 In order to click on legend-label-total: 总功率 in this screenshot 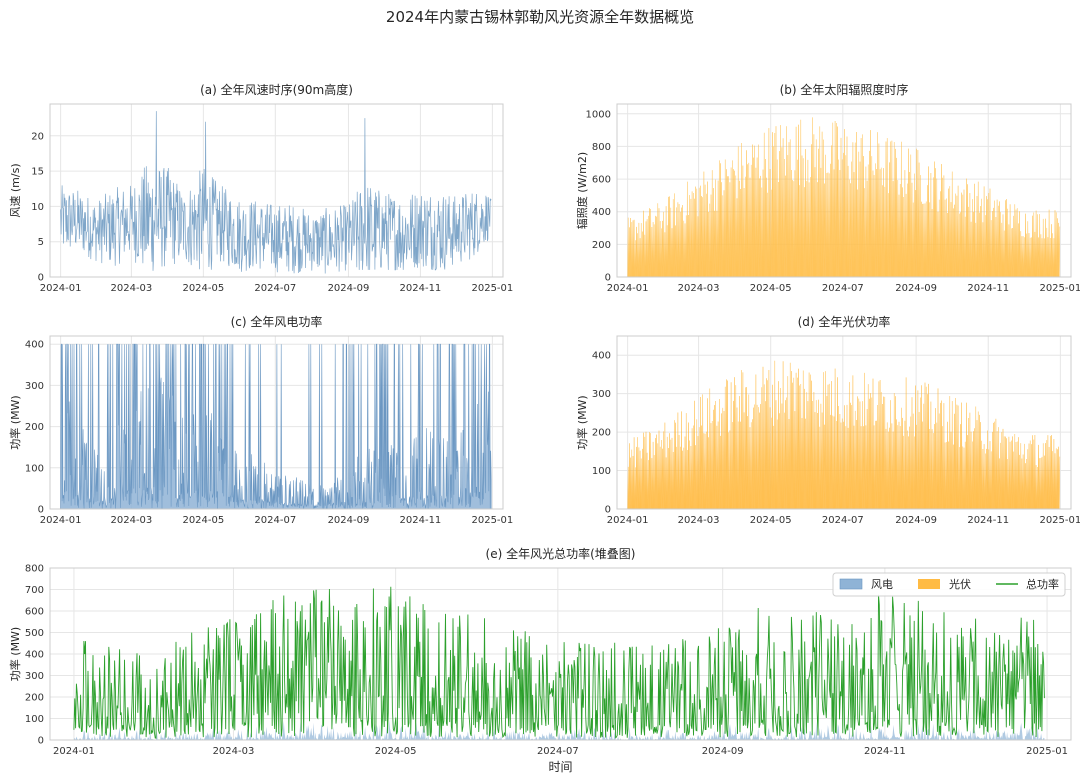, I will do `click(1042, 584)`.